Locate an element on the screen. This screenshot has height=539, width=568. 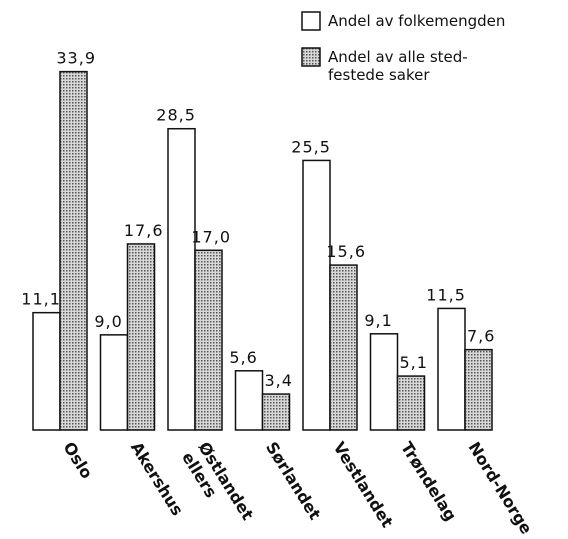
value-label: 3,4 is located at coordinates (278, 380).